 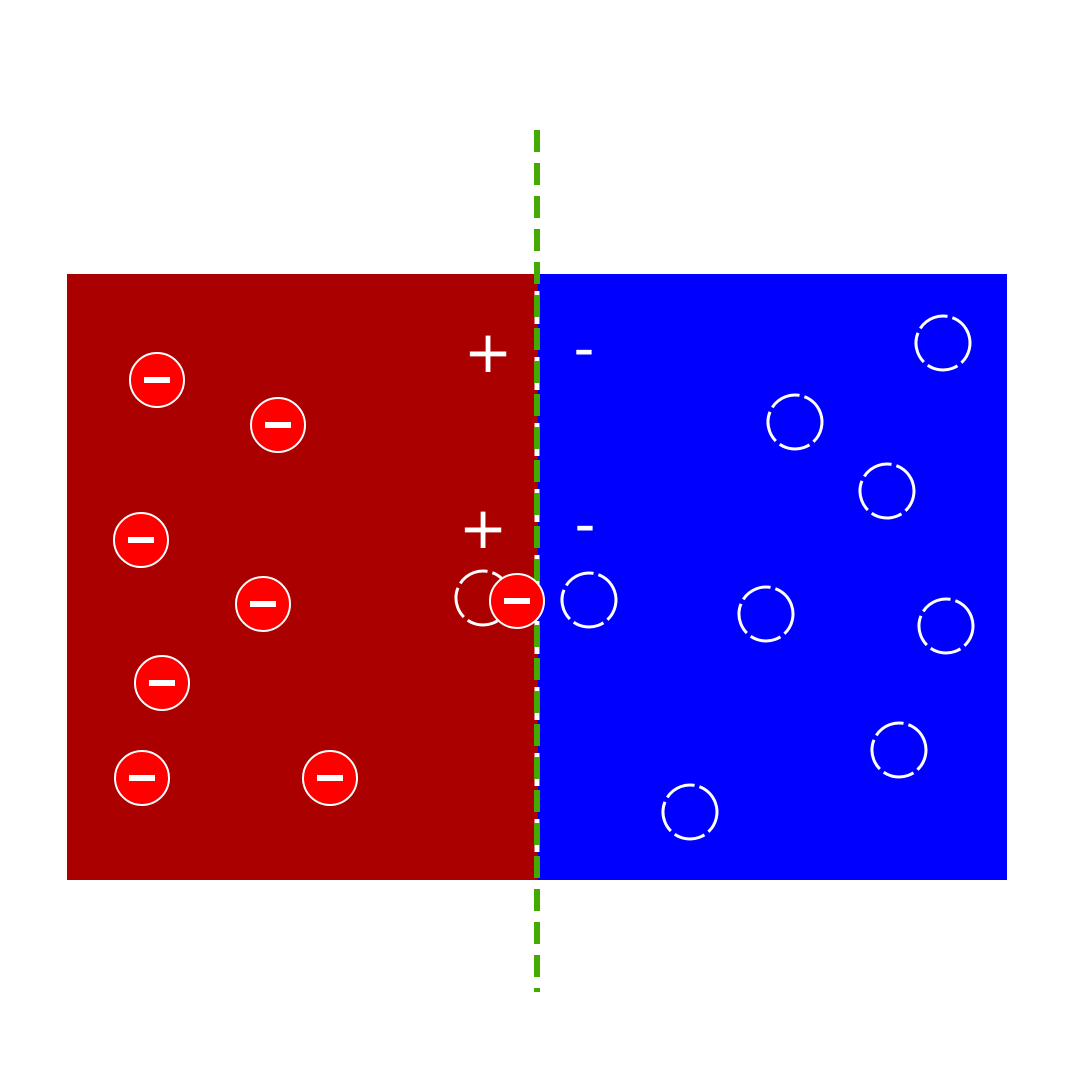 I want to click on depletion-charges: + + - -, so click(x=527, y=438).